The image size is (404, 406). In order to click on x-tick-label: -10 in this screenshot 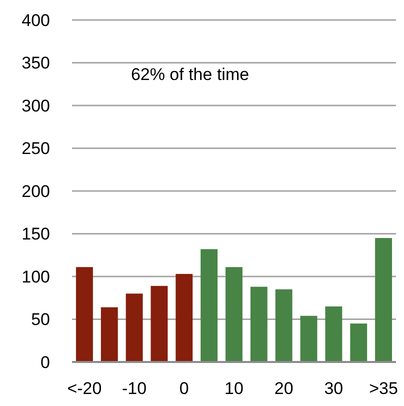, I will do `click(134, 388)`.